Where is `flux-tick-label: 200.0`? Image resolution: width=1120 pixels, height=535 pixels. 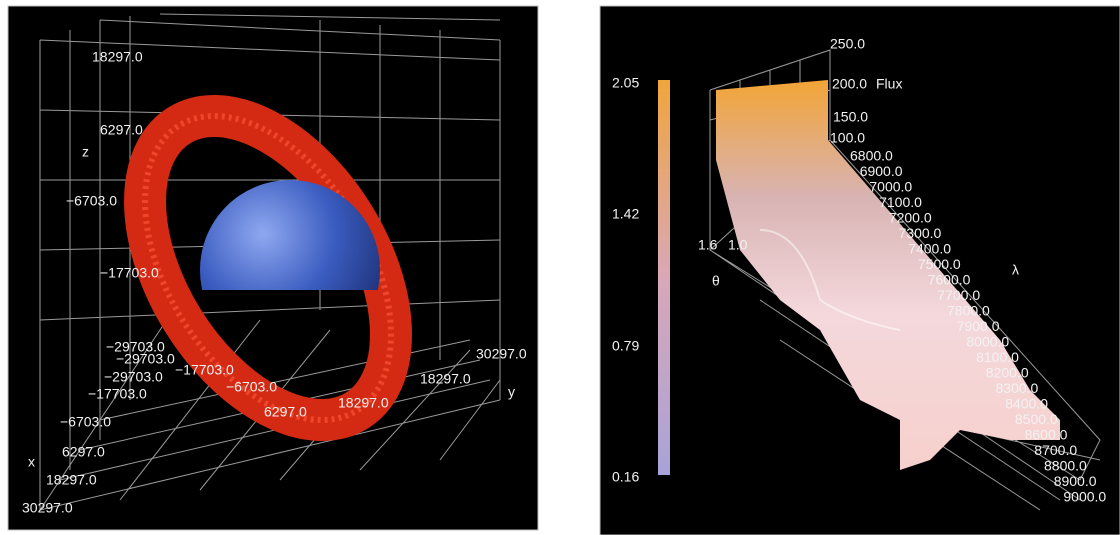
flux-tick-label: 200.0 is located at coordinates (849, 84).